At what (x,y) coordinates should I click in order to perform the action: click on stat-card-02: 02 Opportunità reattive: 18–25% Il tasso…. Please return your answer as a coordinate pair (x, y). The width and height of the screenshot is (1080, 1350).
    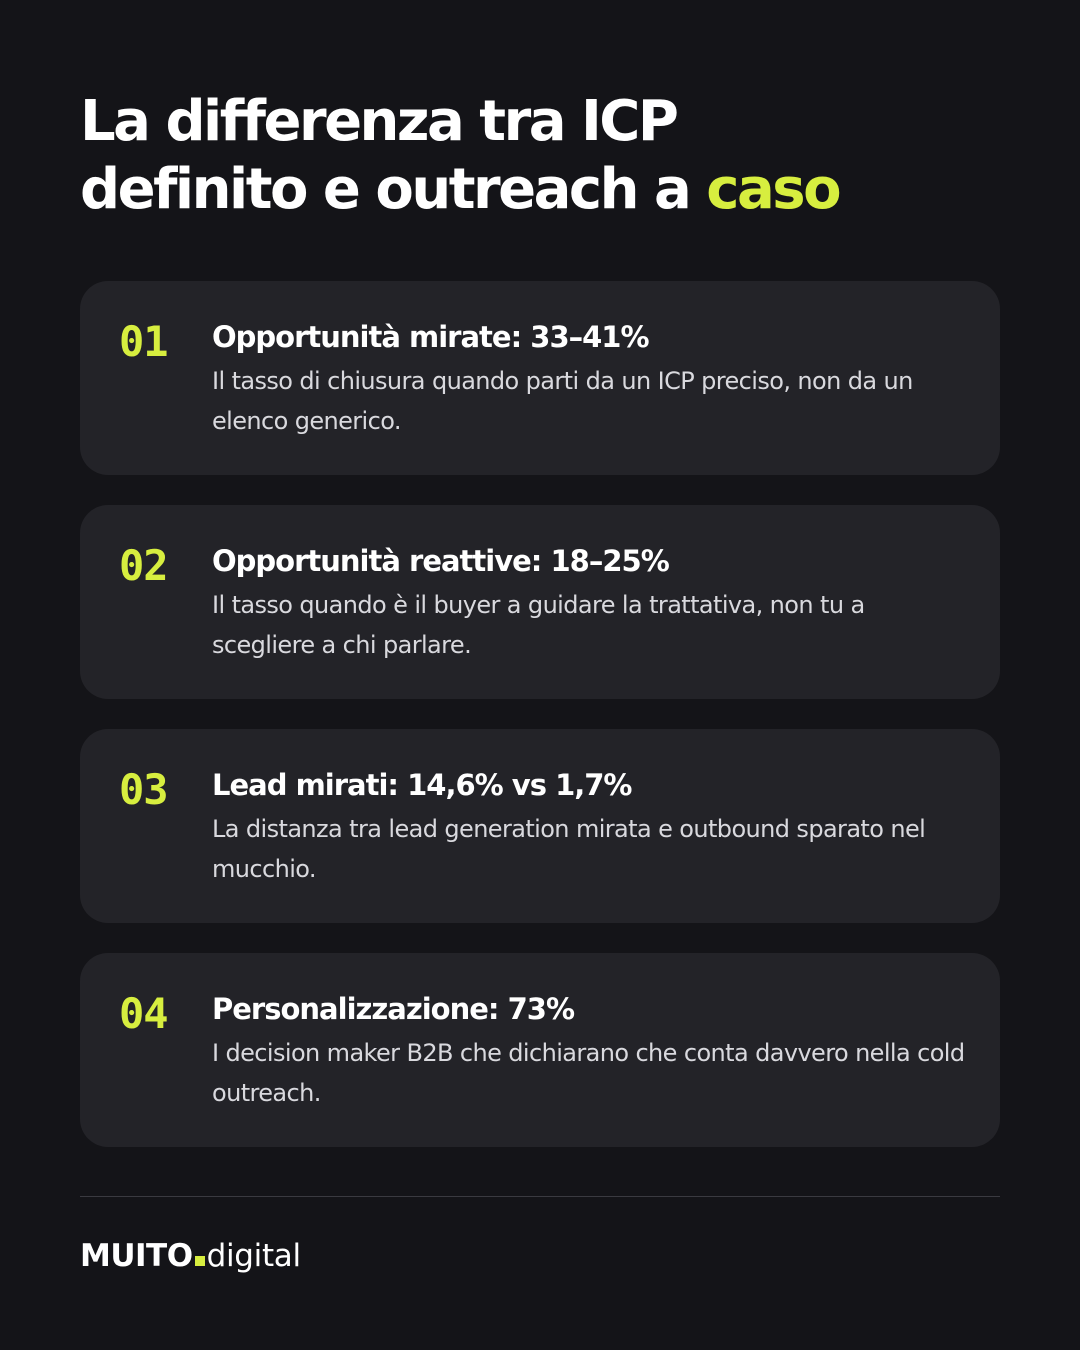
    Looking at the image, I should click on (540, 602).